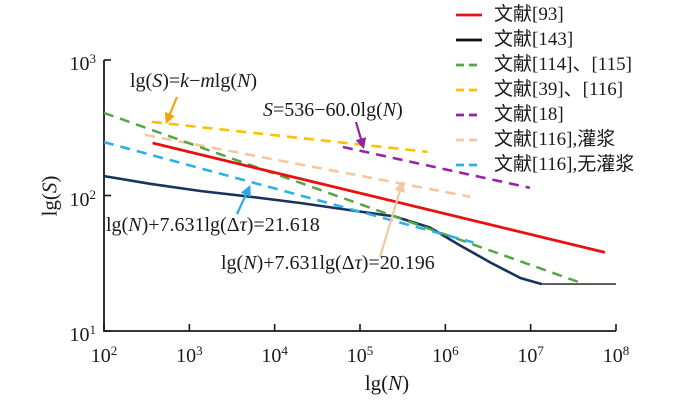  I want to click on legend-item: 文献[93], so click(545, 14).